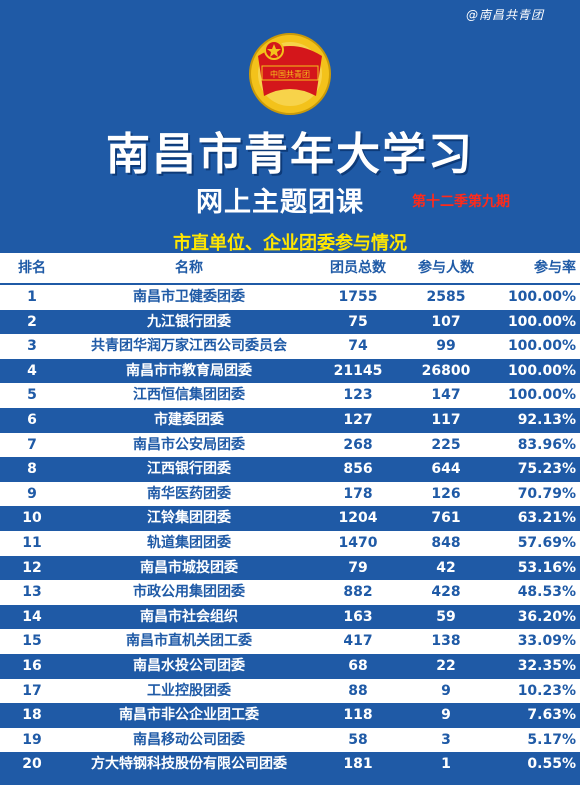  I want to click on rate-cell: 32.35%, so click(546, 665).